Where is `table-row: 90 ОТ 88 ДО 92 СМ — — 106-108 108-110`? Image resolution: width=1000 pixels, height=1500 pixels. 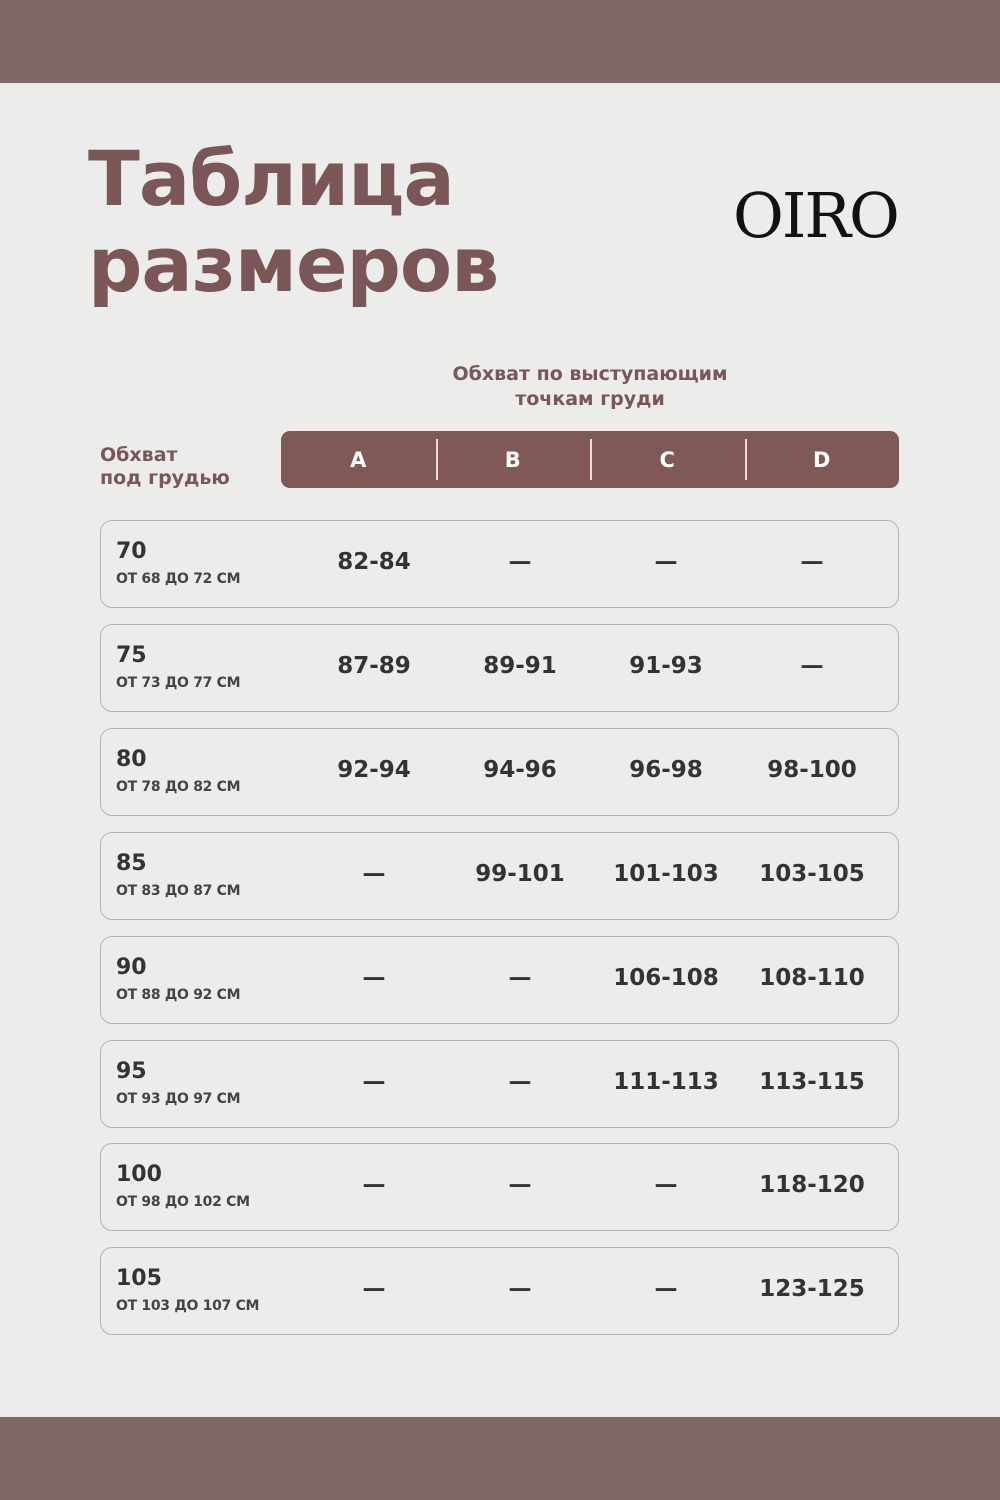
table-row: 90 ОТ 88 ДО 92 СМ — — 106-108 108-110 is located at coordinates (499, 979).